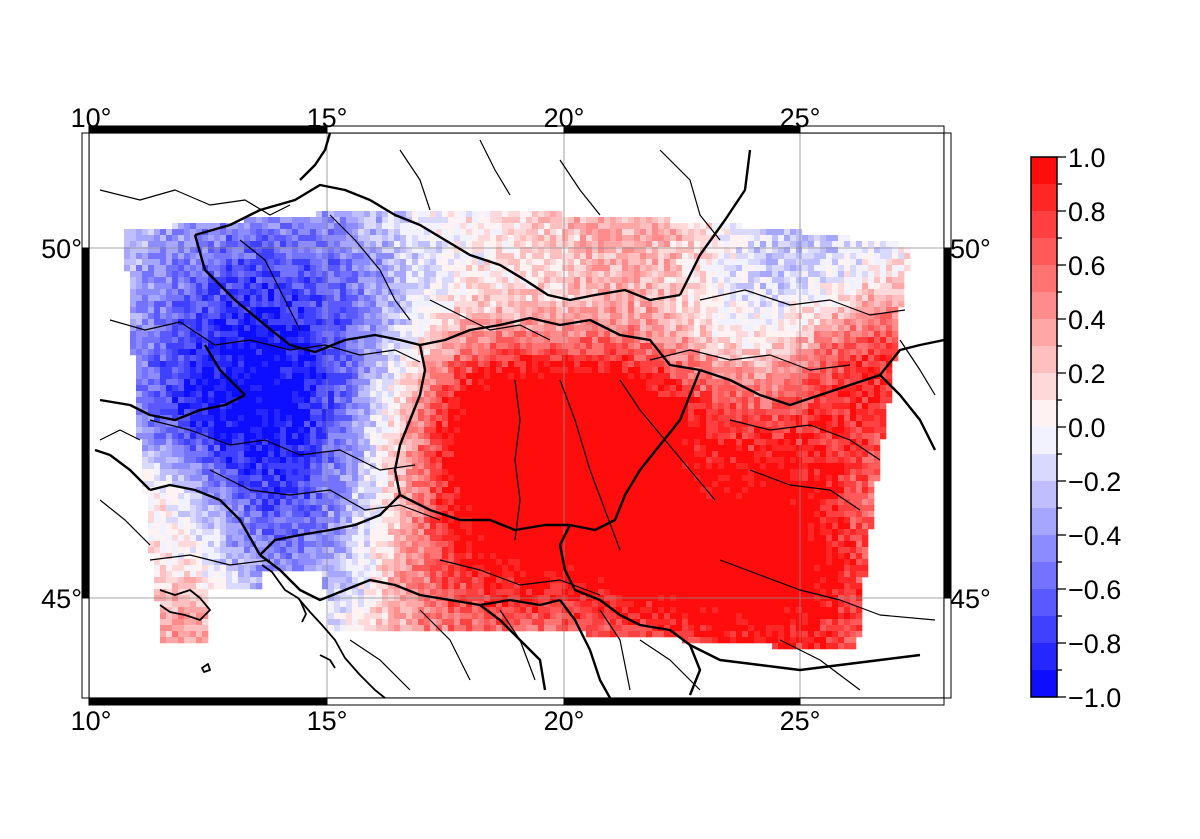 The image size is (1200, 839). I want to click on lon-label-bottom: 25°, so click(800, 721).